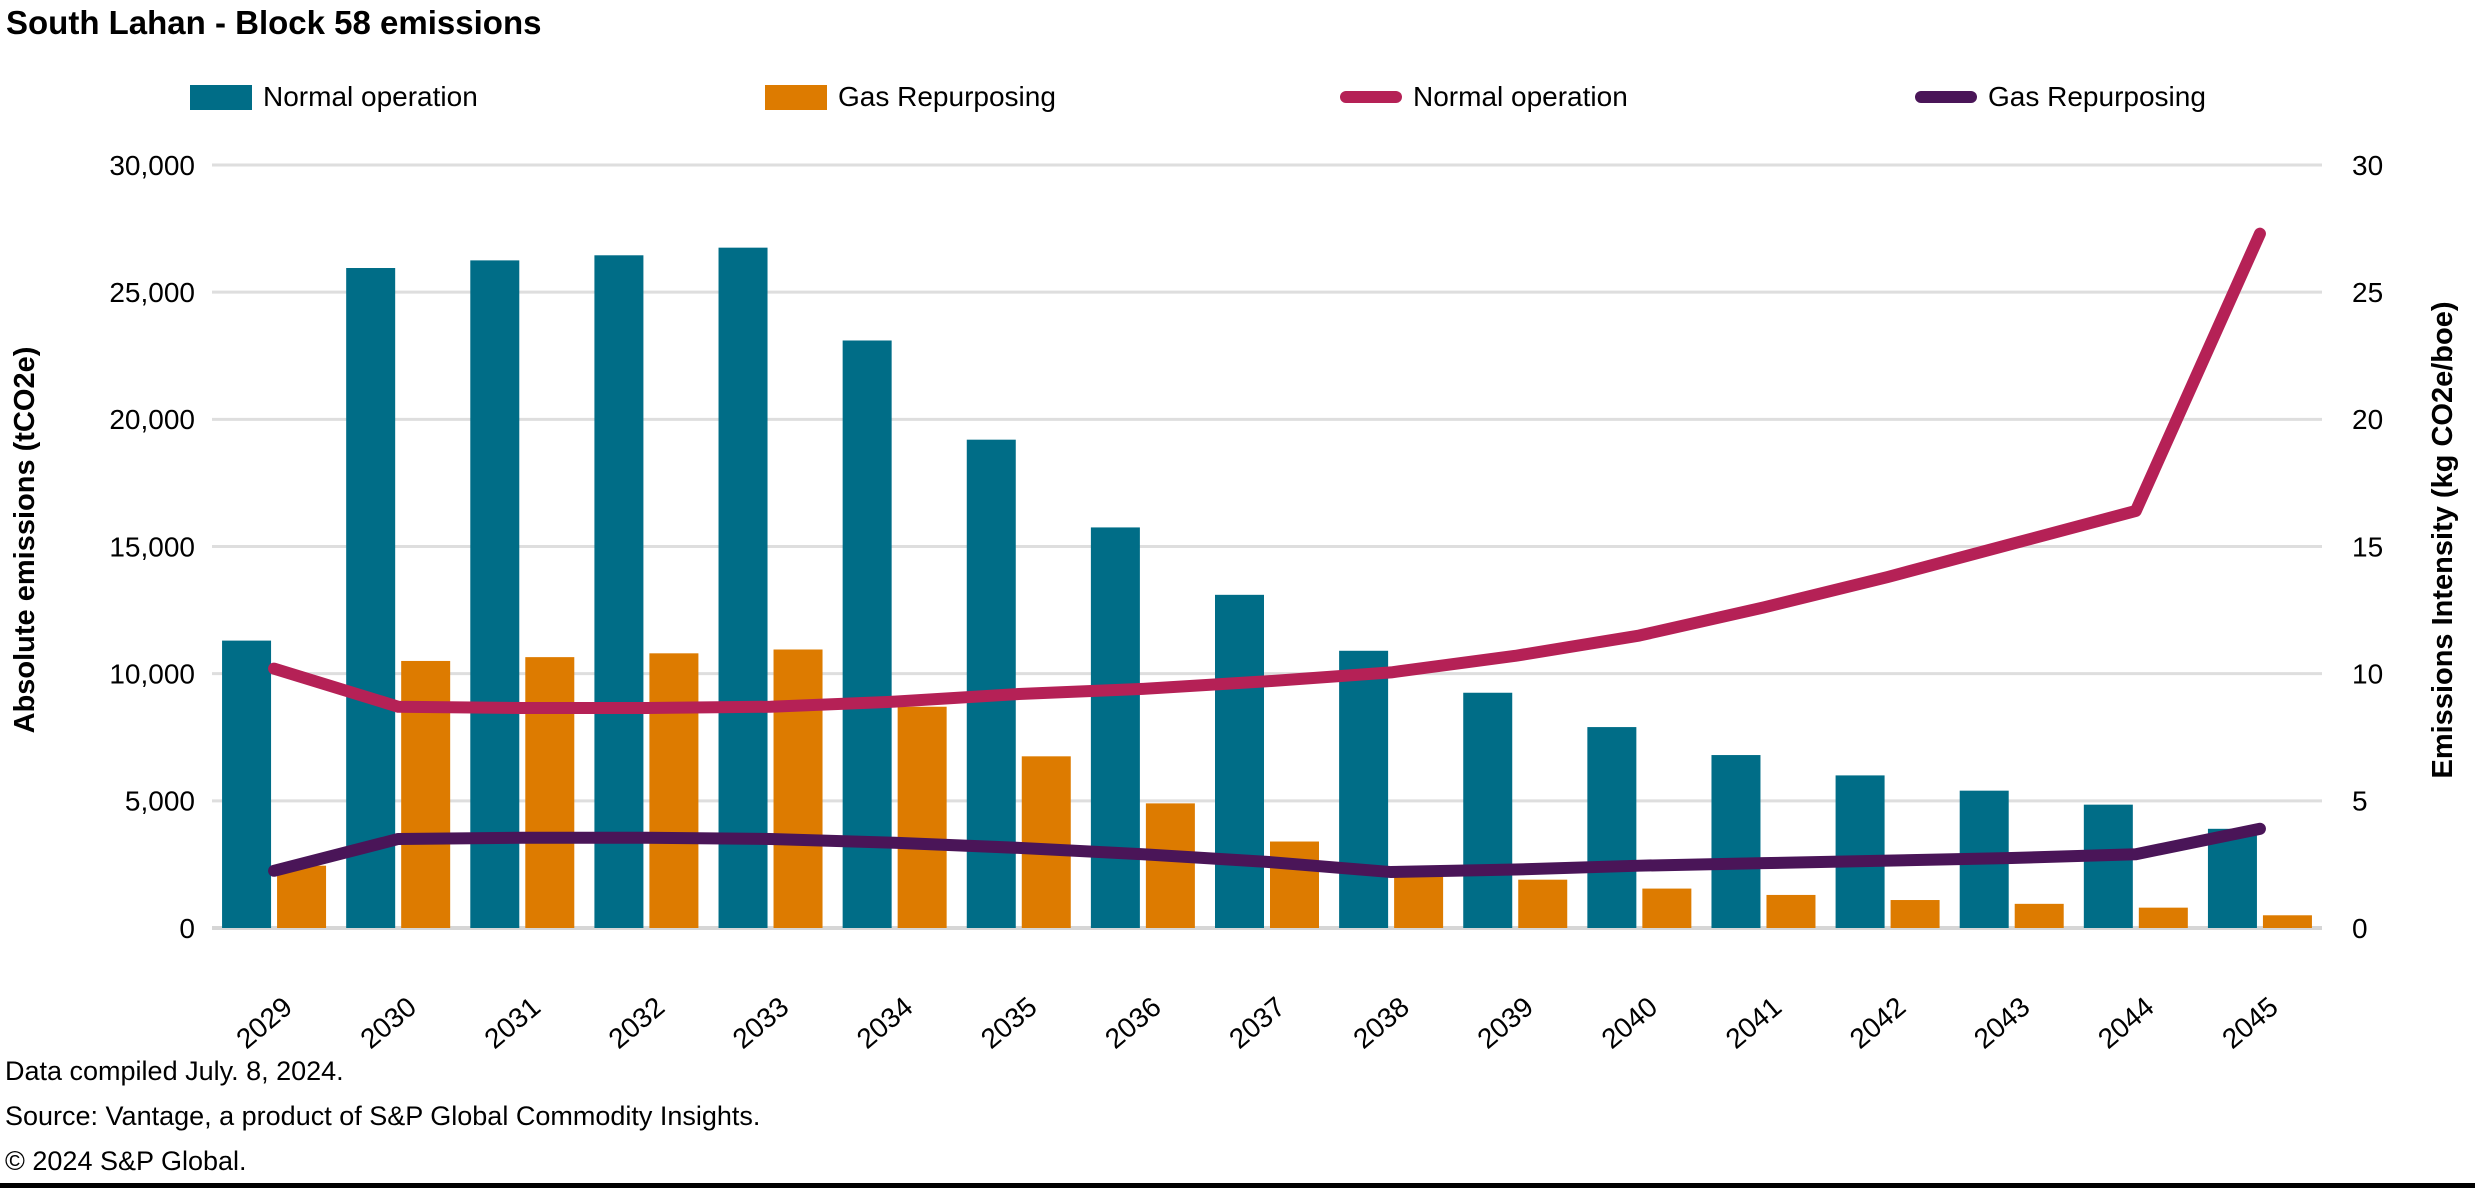 This screenshot has height=1188, width=2475. What do you see at coordinates (674, 790) in the screenshot?
I see `bar-gas-repurposing-2032` at bounding box center [674, 790].